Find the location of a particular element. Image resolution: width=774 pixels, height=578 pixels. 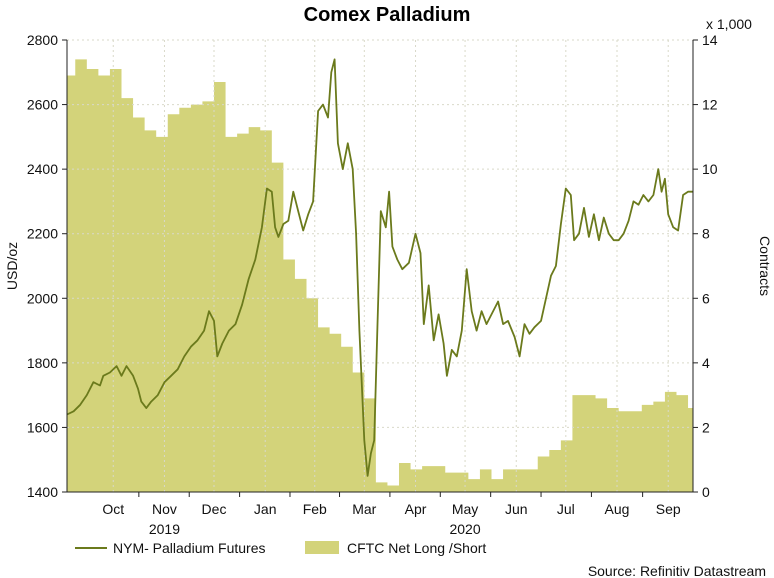

x-tick-label: Apr is located at coordinates (416, 509).